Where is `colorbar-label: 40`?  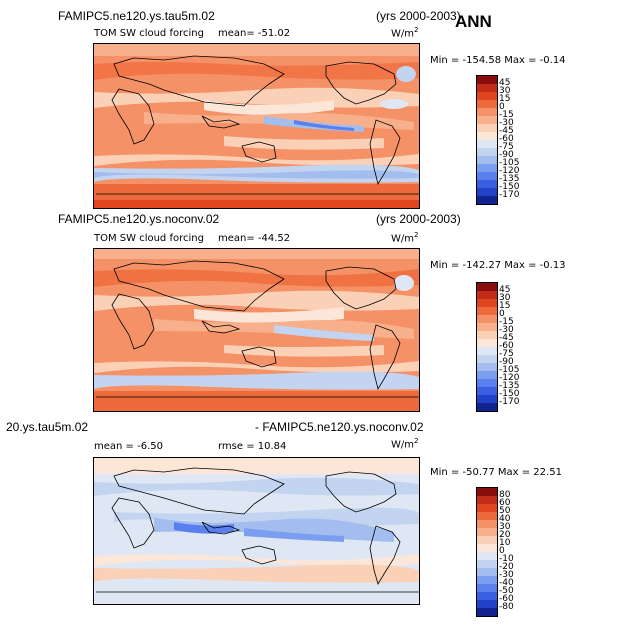
colorbar-label: 40 is located at coordinates (505, 519).